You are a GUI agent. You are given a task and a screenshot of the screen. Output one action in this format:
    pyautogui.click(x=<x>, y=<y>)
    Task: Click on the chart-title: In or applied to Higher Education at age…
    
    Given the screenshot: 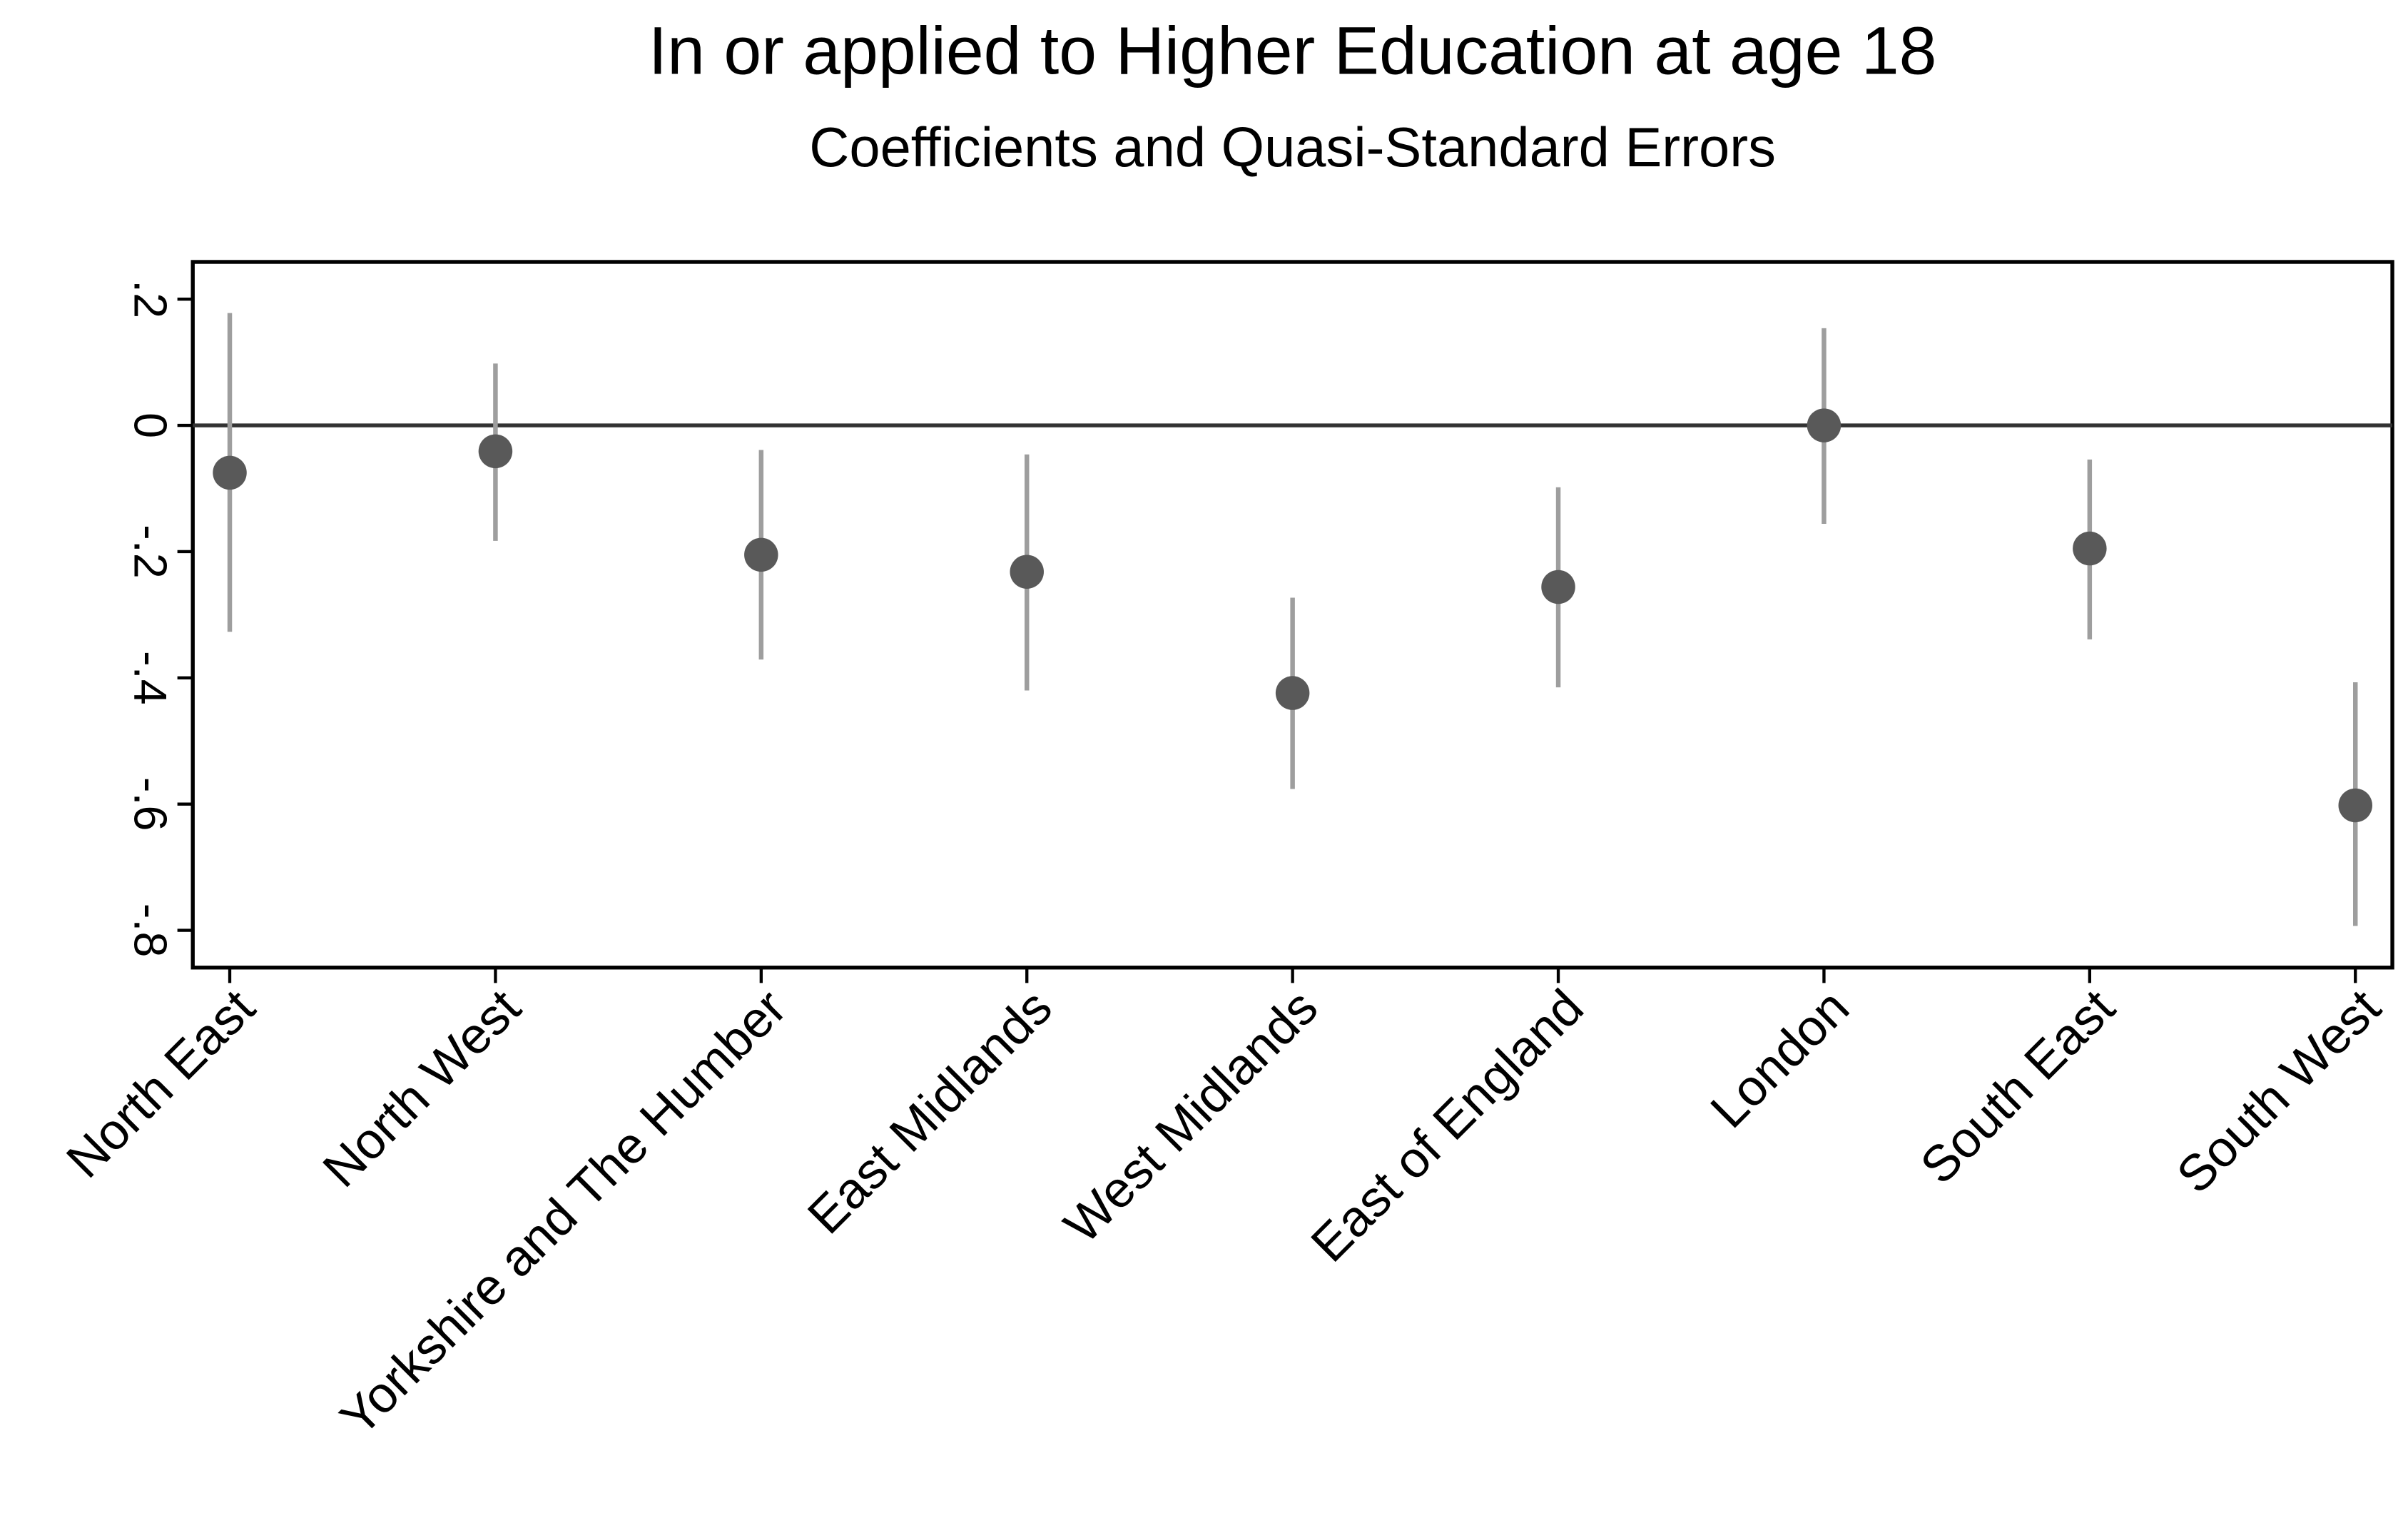 What is the action you would take?
    pyautogui.click(x=1293, y=51)
    